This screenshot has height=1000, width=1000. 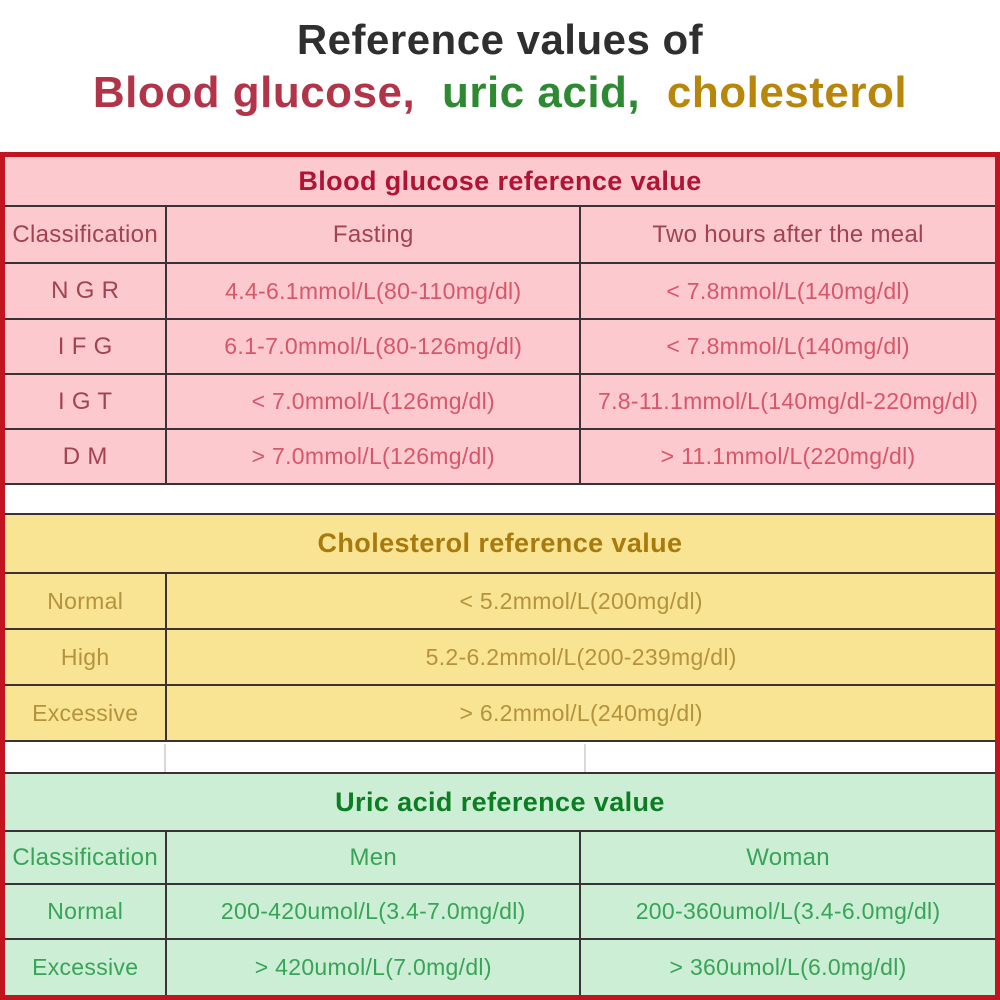 What do you see at coordinates (580, 713) in the screenshot?
I see `table-cell: > 6.2mmol/L(240mg/dl)` at bounding box center [580, 713].